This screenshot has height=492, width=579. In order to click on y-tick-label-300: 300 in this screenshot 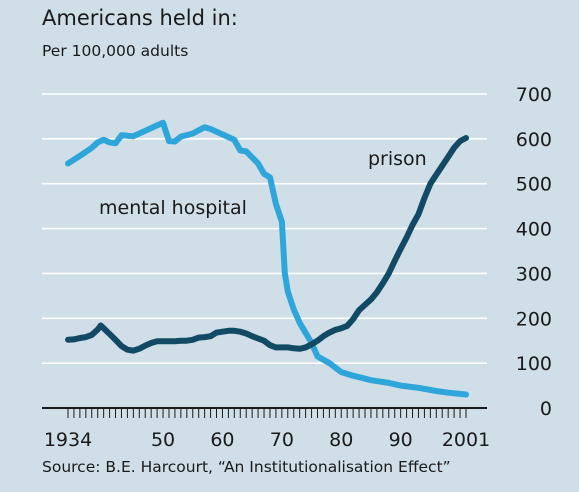, I will do `click(534, 274)`.